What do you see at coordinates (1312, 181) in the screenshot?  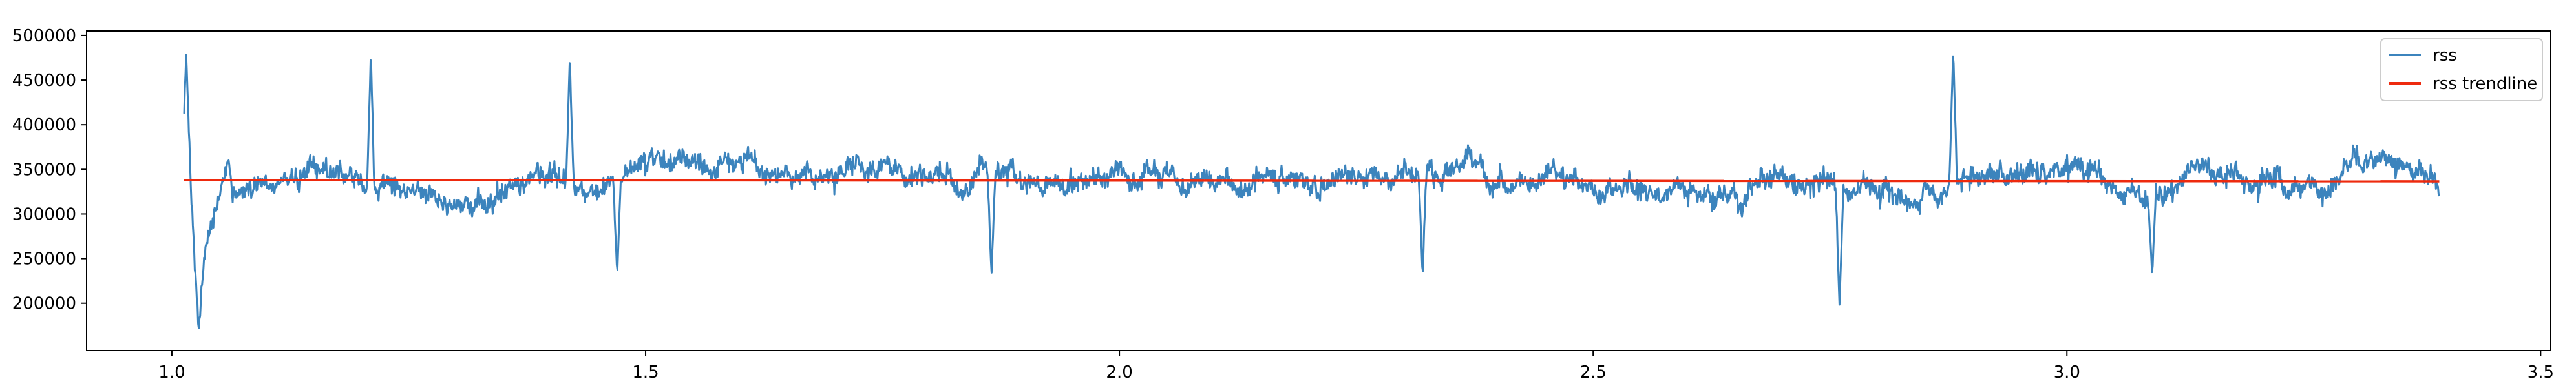 I see `series-line-rss-trendline` at bounding box center [1312, 181].